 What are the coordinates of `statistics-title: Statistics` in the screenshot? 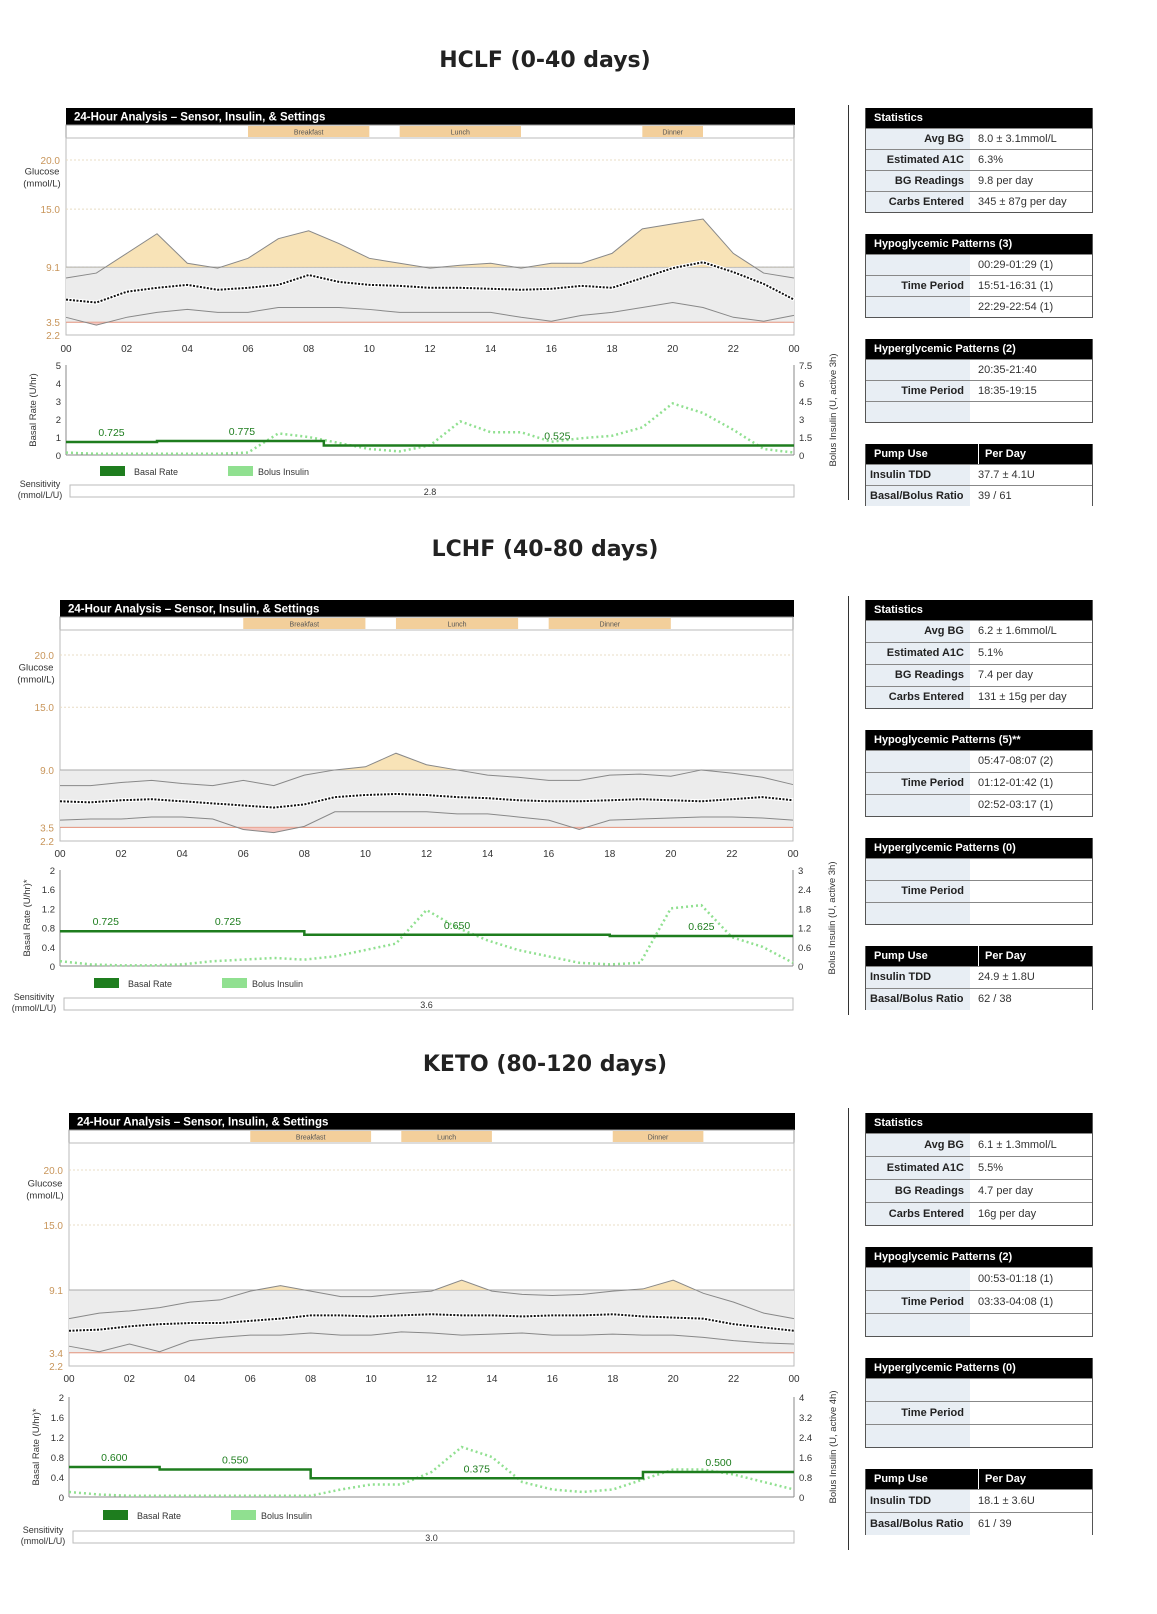 It's located at (898, 610).